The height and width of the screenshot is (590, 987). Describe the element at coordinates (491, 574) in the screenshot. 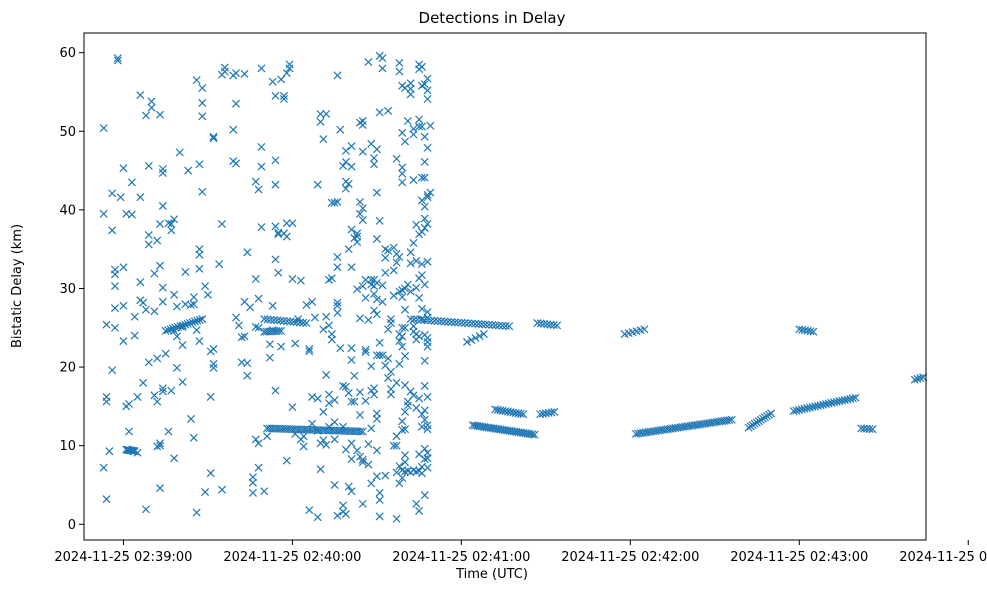

I see `x-axis-label: Time (UTC)` at that location.